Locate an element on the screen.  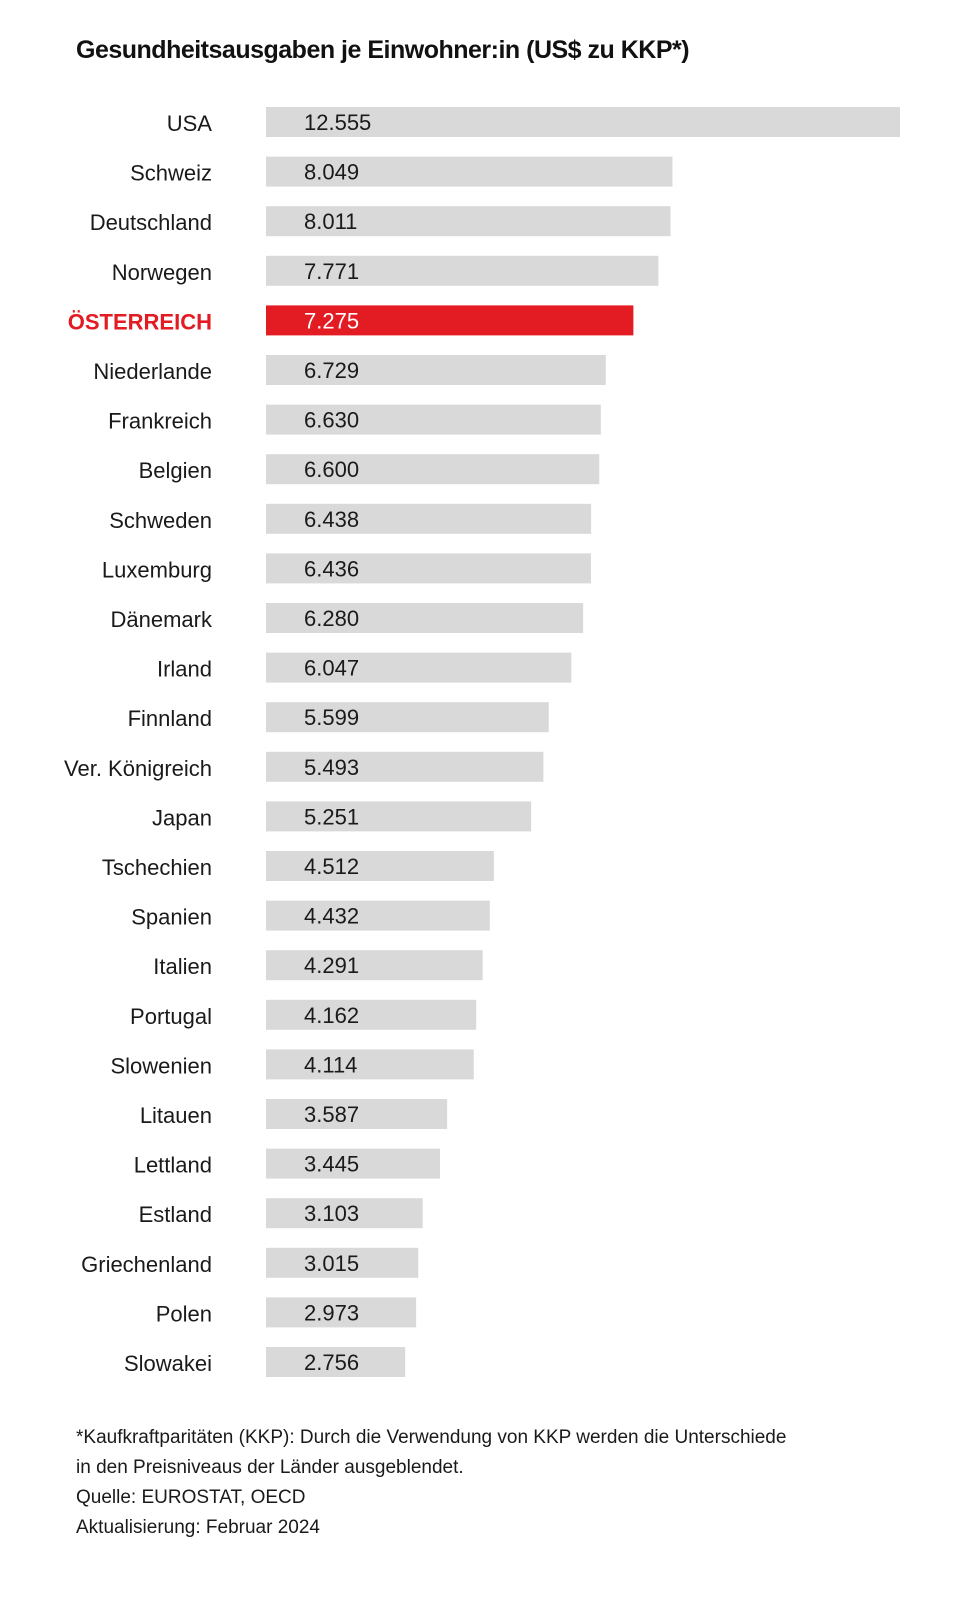
value-label-irland: 6.047 is located at coordinates (331, 668).